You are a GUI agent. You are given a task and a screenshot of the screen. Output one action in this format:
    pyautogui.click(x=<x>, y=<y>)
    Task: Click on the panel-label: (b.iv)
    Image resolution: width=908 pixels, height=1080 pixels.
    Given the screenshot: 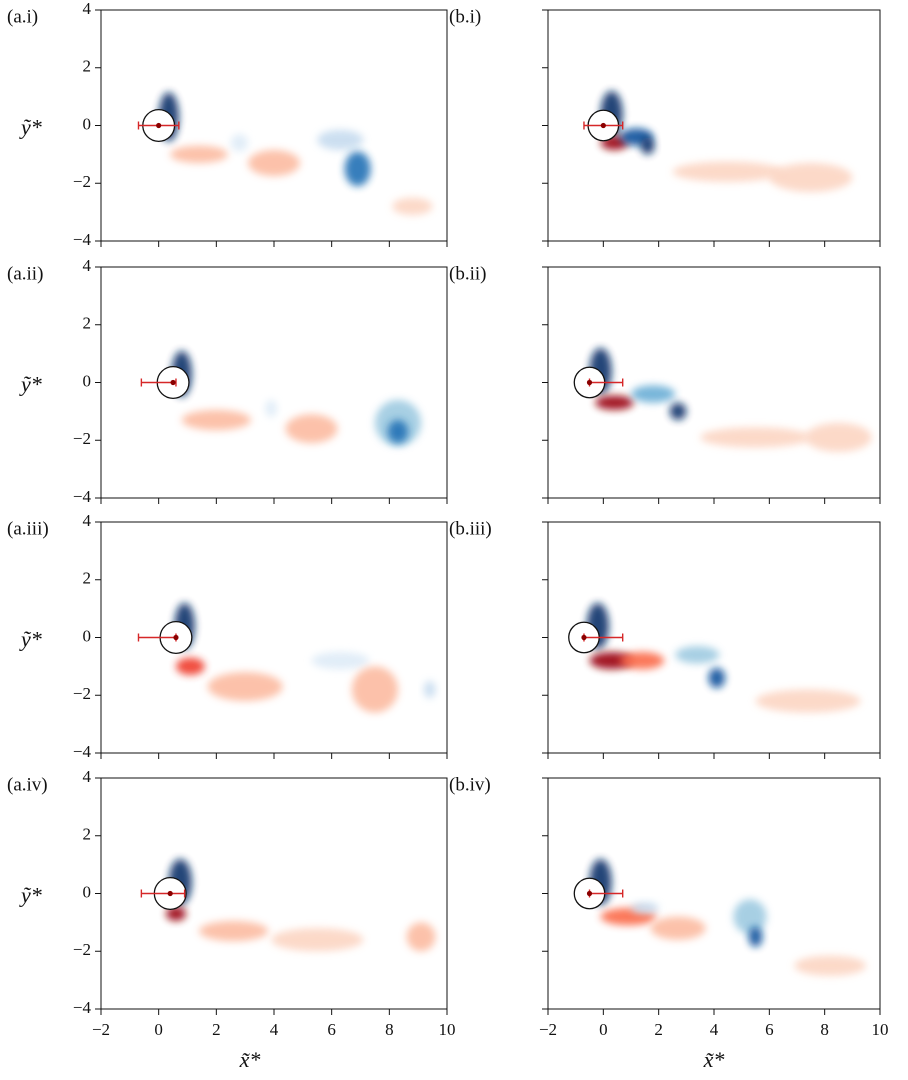 What is the action you would take?
    pyautogui.click(x=470, y=784)
    